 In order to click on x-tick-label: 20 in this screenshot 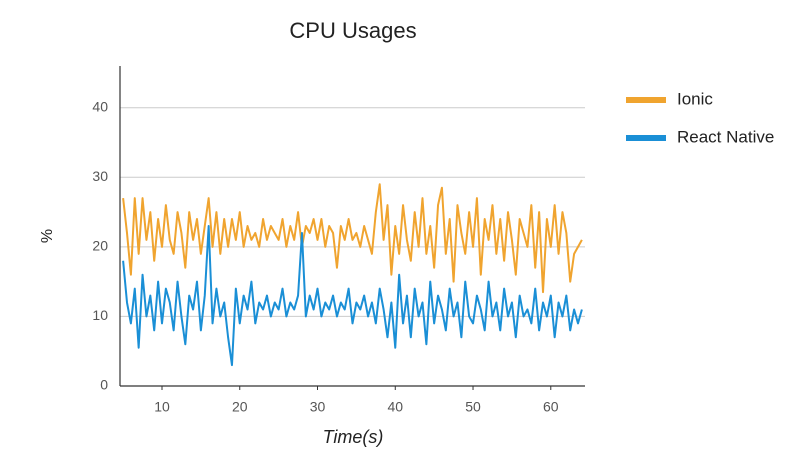, I will do `click(240, 407)`.